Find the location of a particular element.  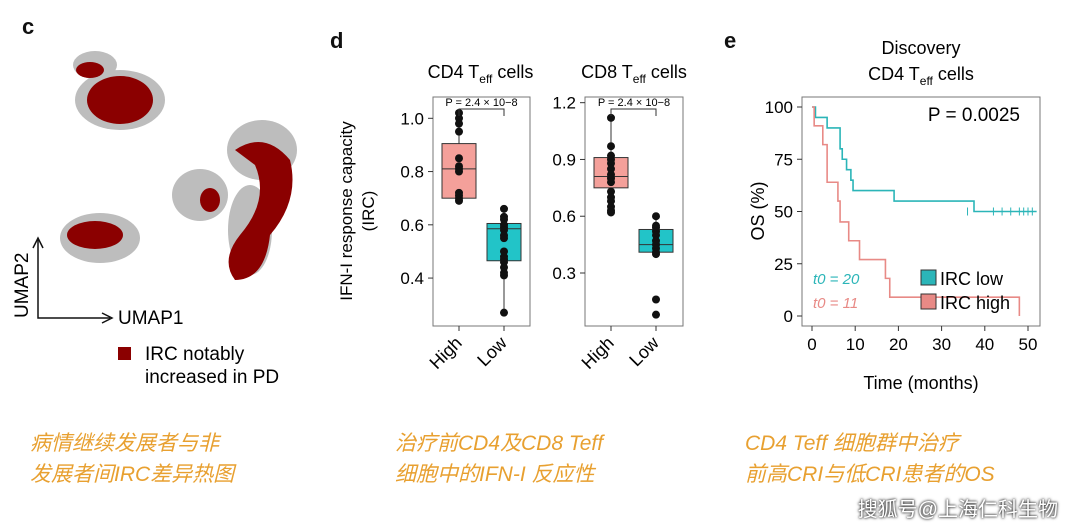

legend-label: IRC high is located at coordinates (975, 303).